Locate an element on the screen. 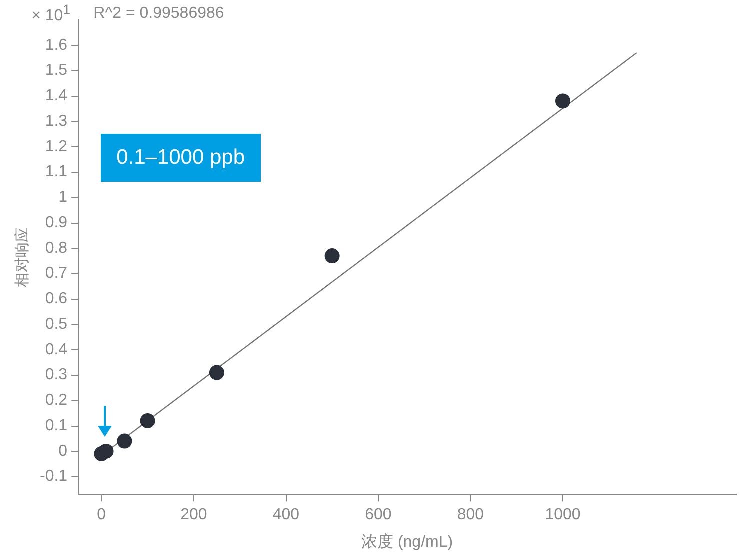 The width and height of the screenshot is (744, 558). y-tick-label: 0.6 is located at coordinates (56, 299).